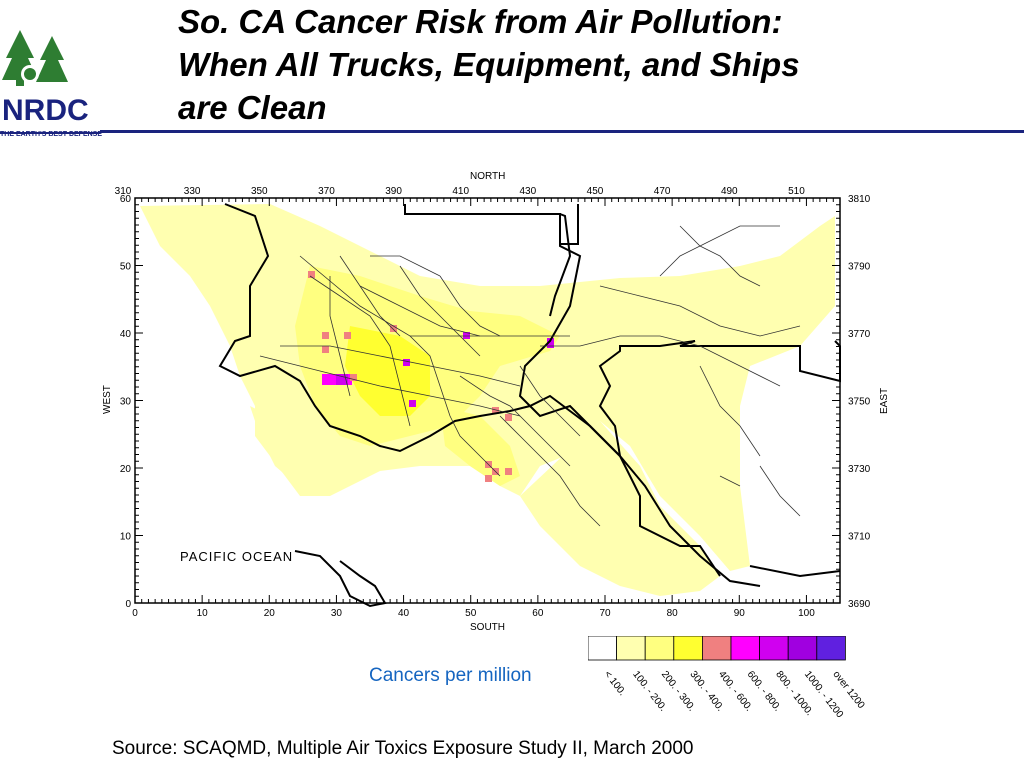 The height and width of the screenshot is (768, 1024). Describe the element at coordinates (489, 64) in the screenshot. I see `title-line-2: When All Trucks, Equipment, and Ships` at that location.